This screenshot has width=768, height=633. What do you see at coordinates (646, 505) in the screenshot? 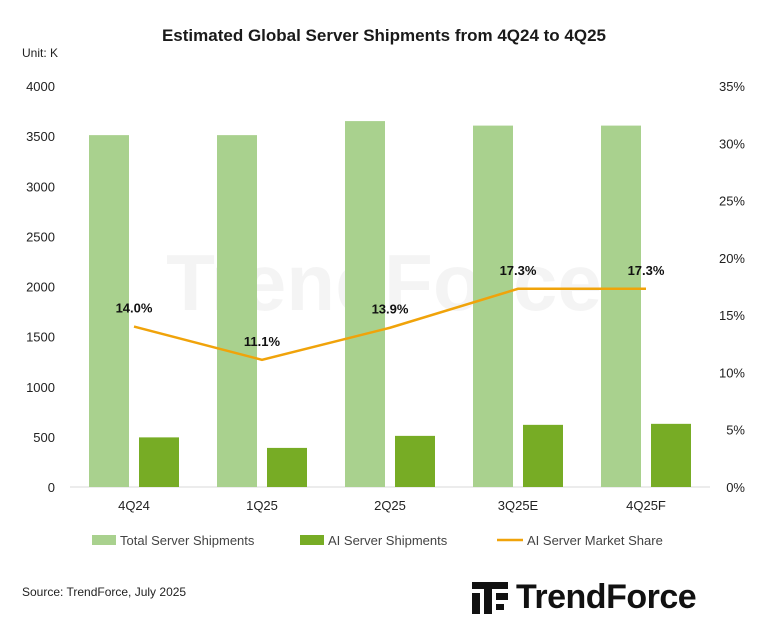
I see `x-axis-tick: 4Q25F` at bounding box center [646, 505].